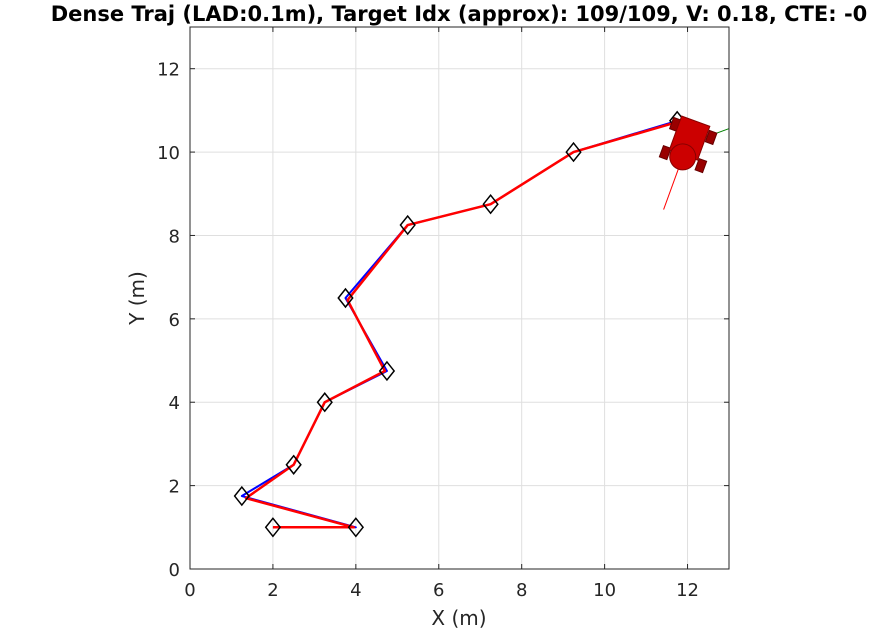  What do you see at coordinates (168, 70) in the screenshot?
I see `y-tick-label: 12` at bounding box center [168, 70].